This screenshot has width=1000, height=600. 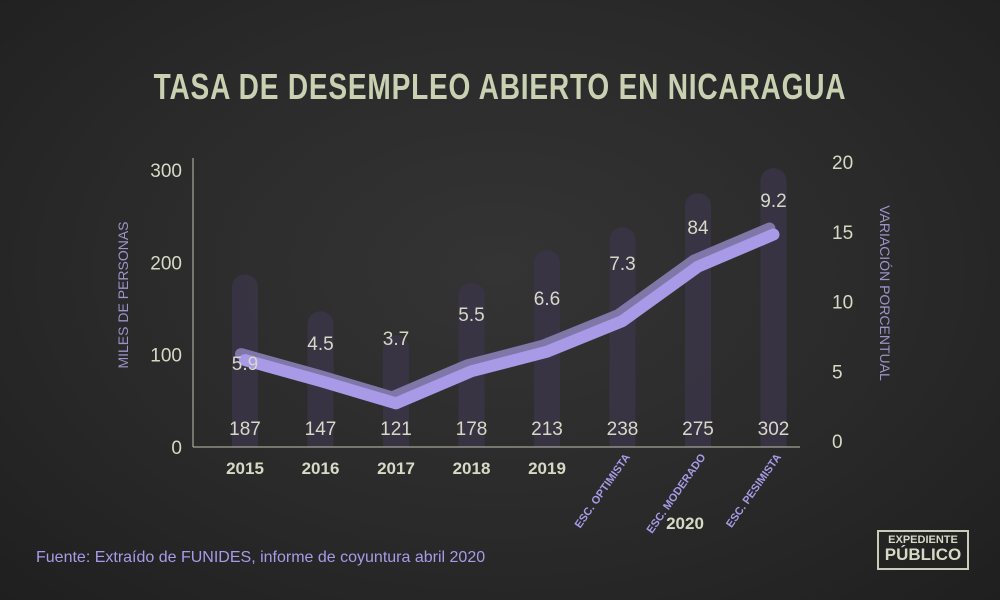 I want to click on y-right-tick-label: 15, so click(x=842, y=233).